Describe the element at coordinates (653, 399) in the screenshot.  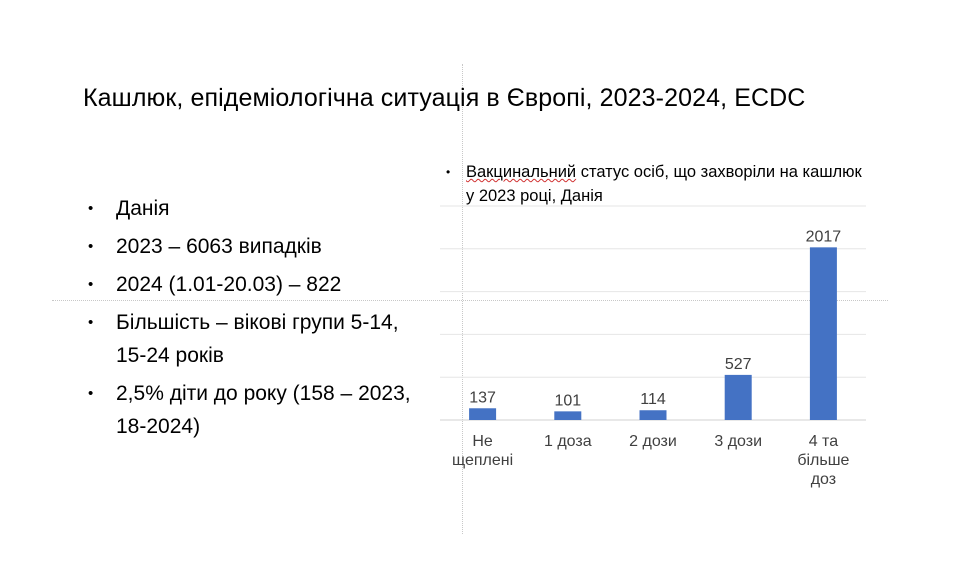
I see `data-label: 114` at that location.